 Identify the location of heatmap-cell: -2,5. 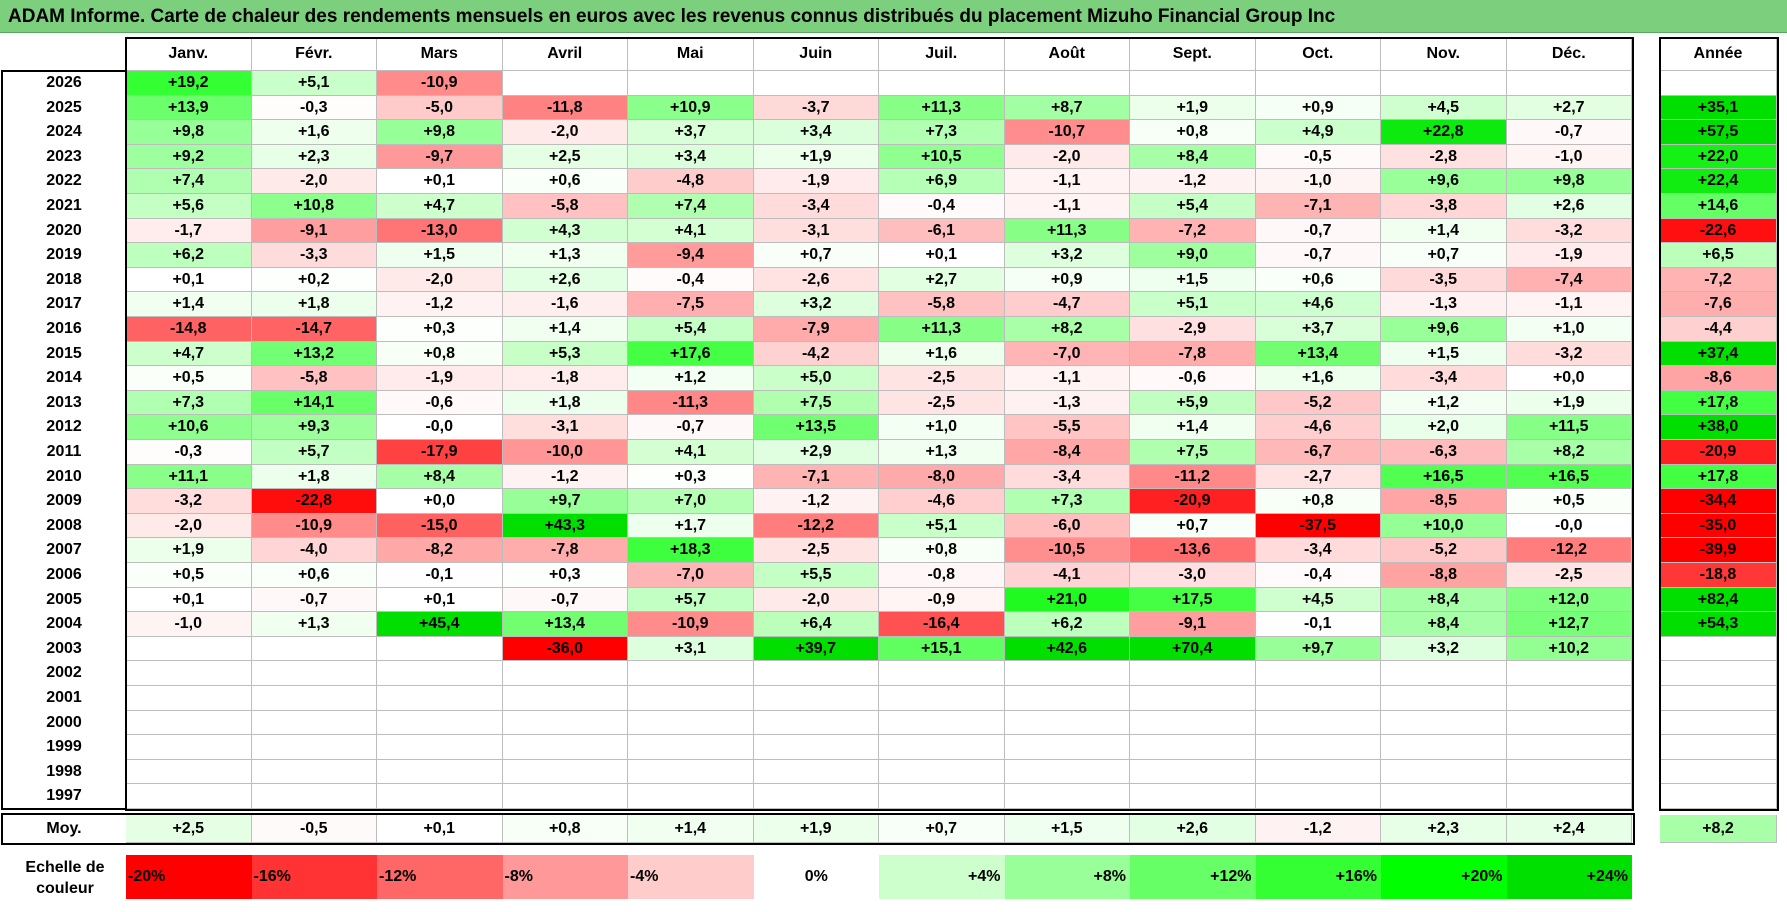
(816, 550).